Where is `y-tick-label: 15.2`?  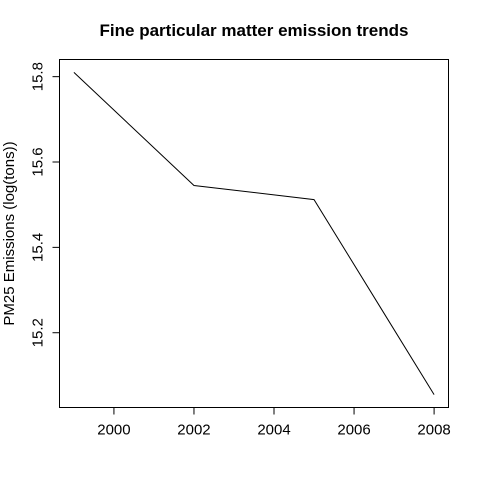
y-tick-label: 15.2 is located at coordinates (38, 332).